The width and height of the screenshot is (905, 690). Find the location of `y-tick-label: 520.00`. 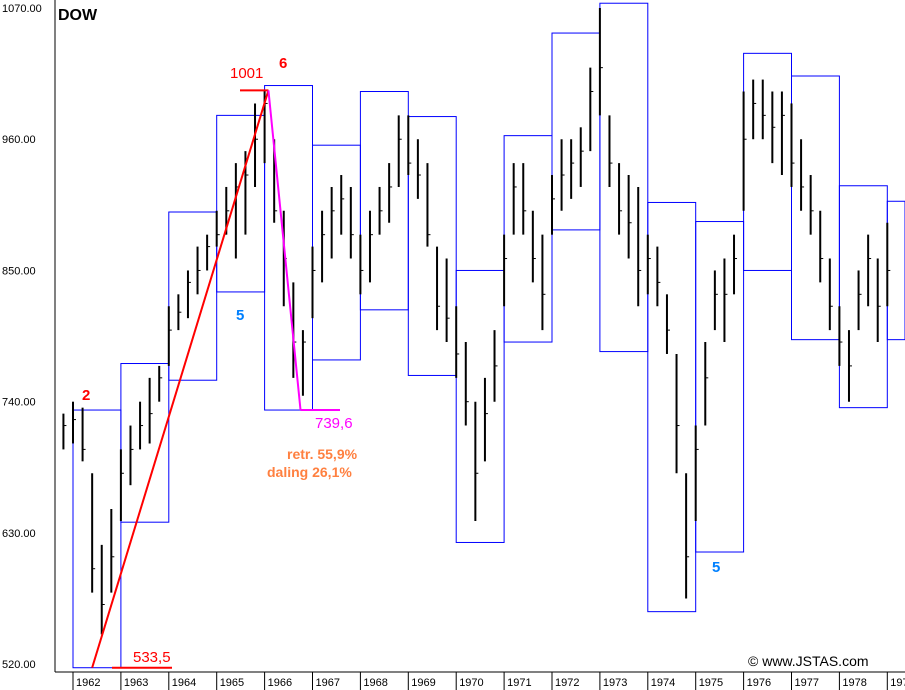

y-tick-label: 520.00 is located at coordinates (19, 665).